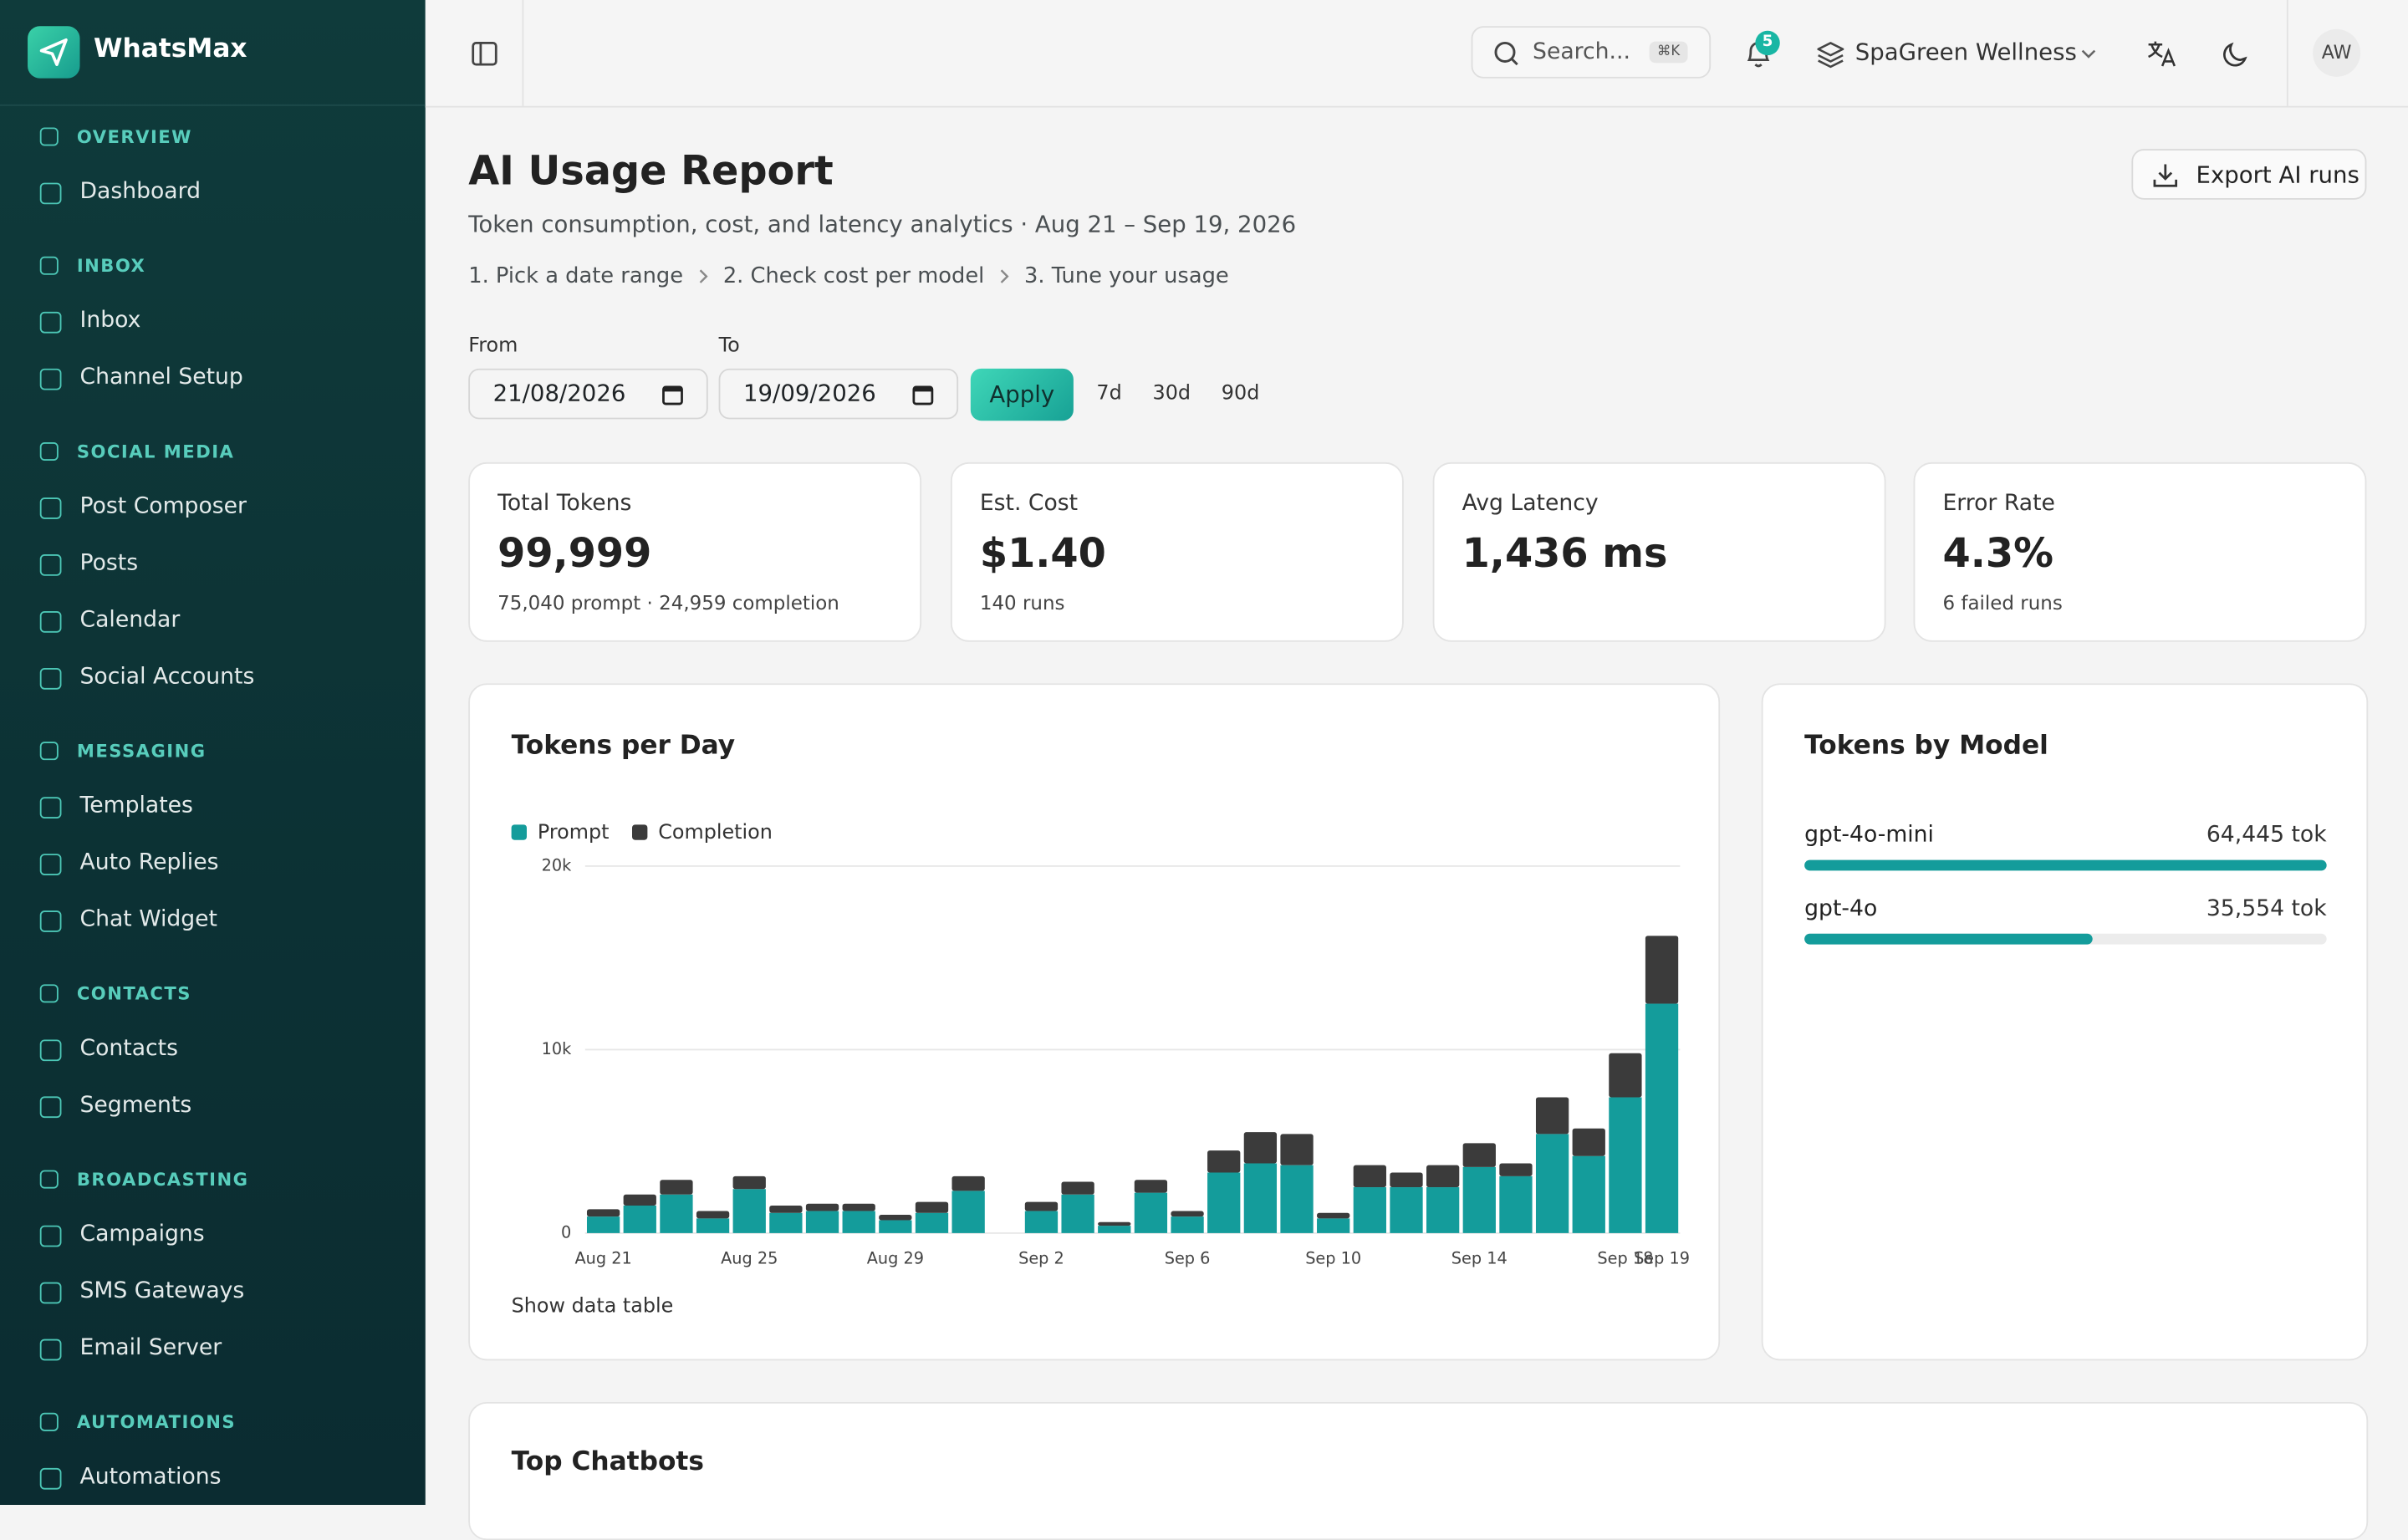 This screenshot has height=1540, width=2408. I want to click on nav-item: Automations, so click(213, 1478).